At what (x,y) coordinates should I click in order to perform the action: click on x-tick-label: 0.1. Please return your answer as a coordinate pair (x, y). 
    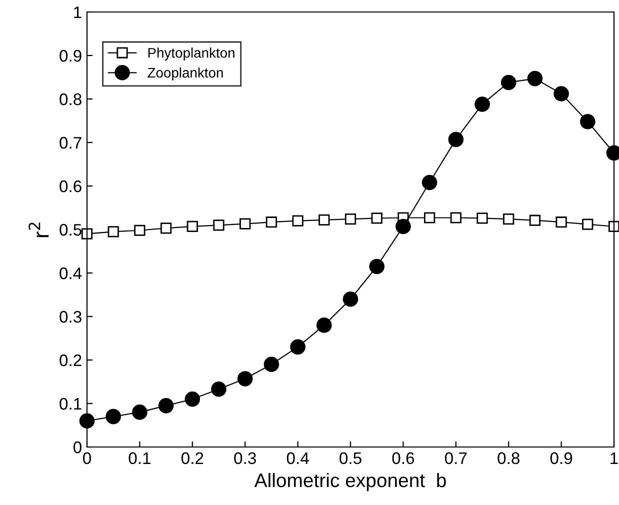
    Looking at the image, I should click on (139, 458).